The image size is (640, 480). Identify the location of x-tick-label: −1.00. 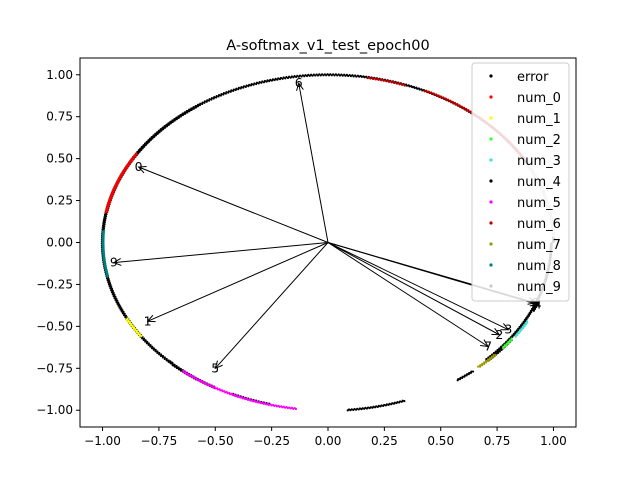
(102, 441).